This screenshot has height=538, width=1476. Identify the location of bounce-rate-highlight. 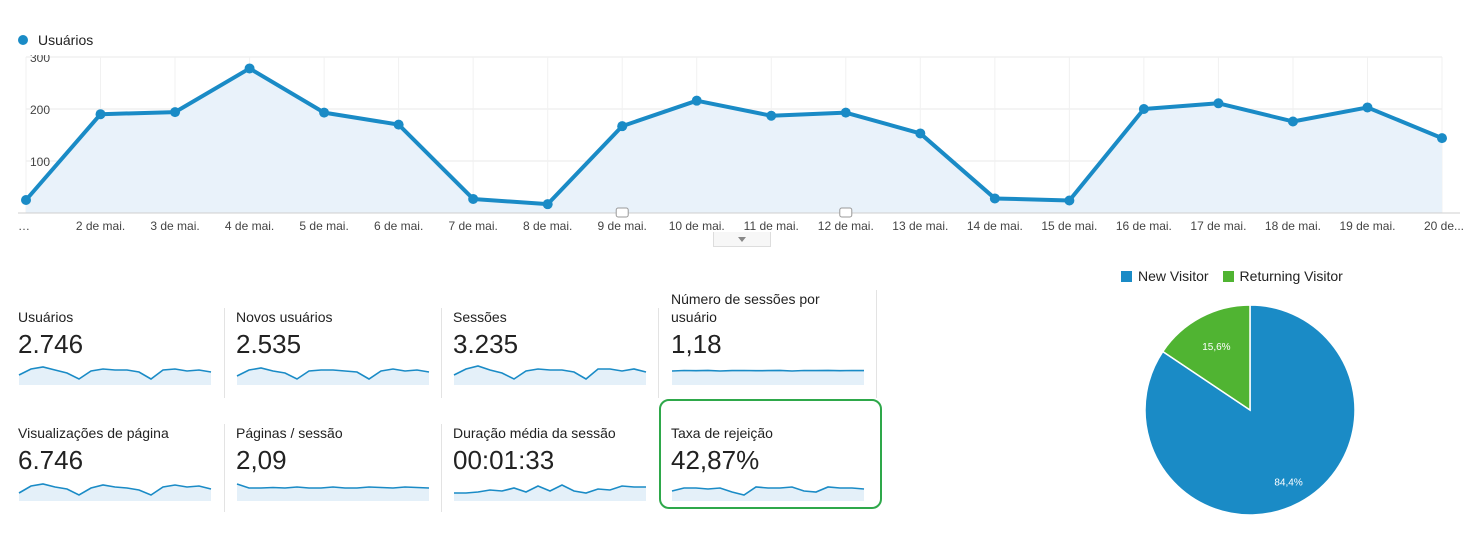
(770, 454).